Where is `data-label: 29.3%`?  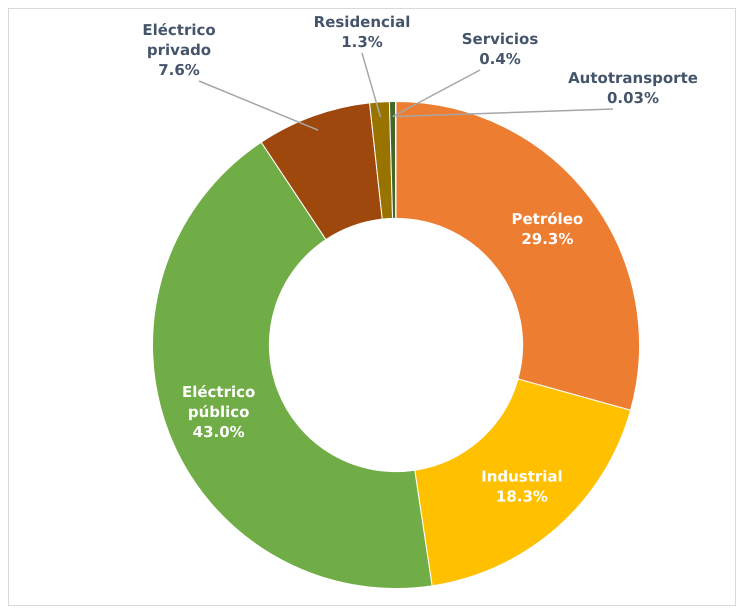
data-label: 29.3% is located at coordinates (547, 239).